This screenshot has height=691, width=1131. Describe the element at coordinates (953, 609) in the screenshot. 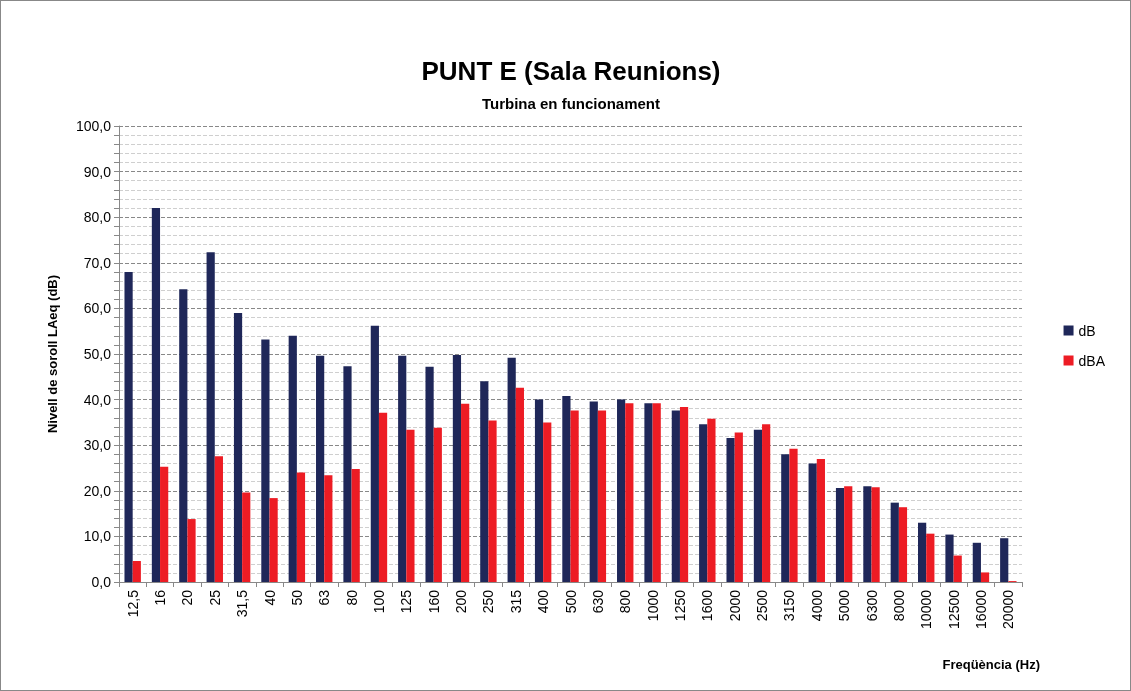

I see `x-tick-label: 12500` at that location.